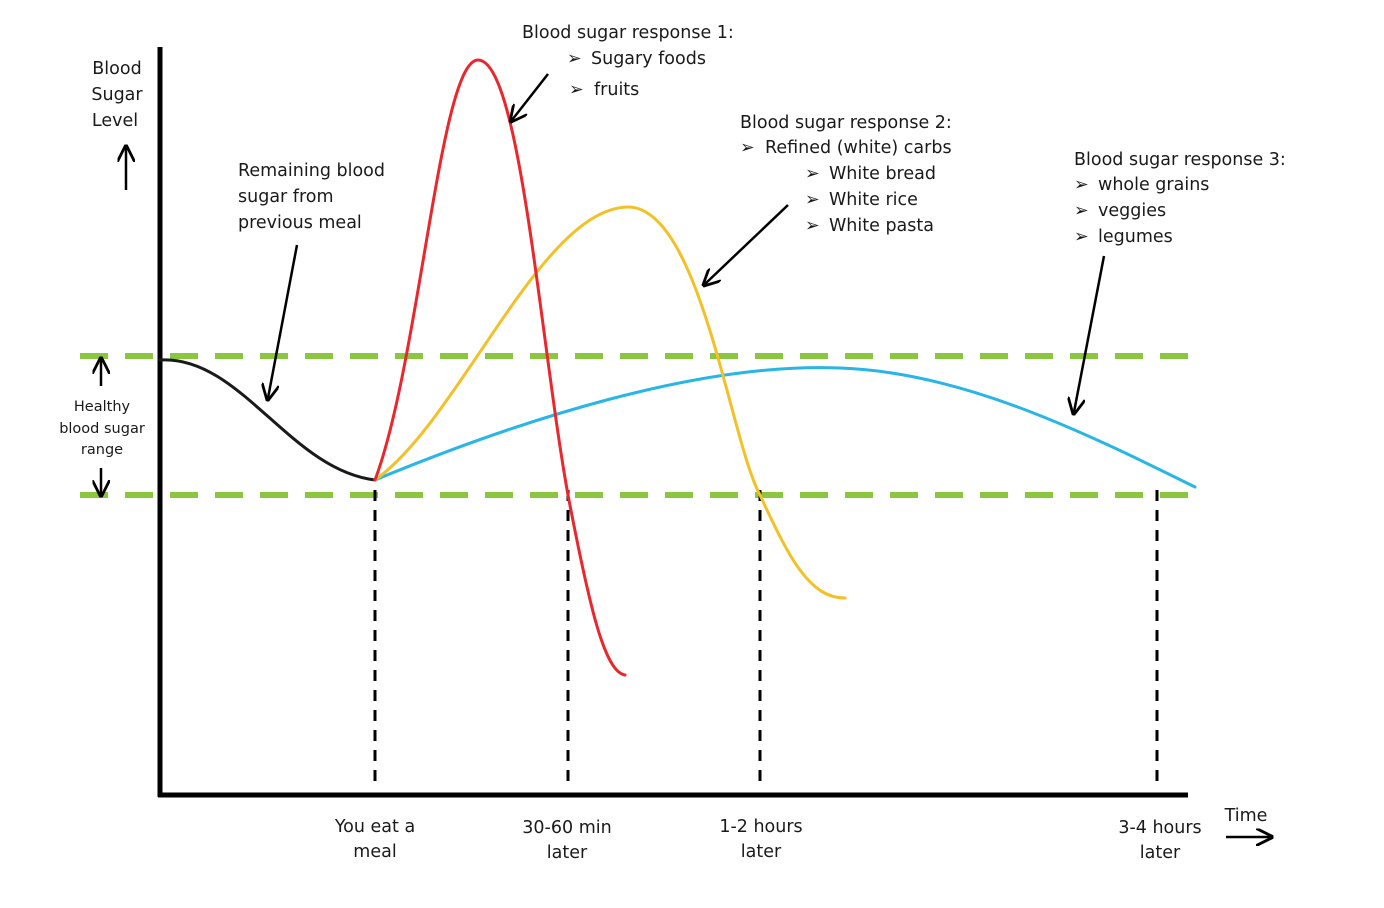  I want to click on y-axis-label-line-3: Level, so click(115, 121).